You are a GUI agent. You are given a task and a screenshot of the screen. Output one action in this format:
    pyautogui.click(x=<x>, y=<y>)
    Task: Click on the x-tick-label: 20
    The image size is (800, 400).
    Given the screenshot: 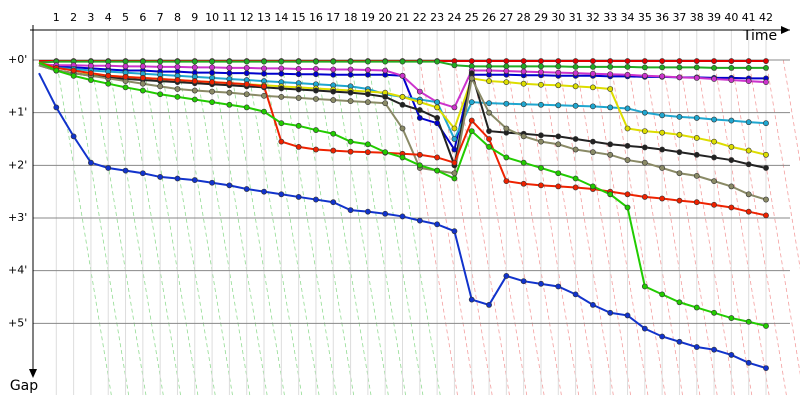 What is the action you would take?
    pyautogui.click(x=385, y=17)
    